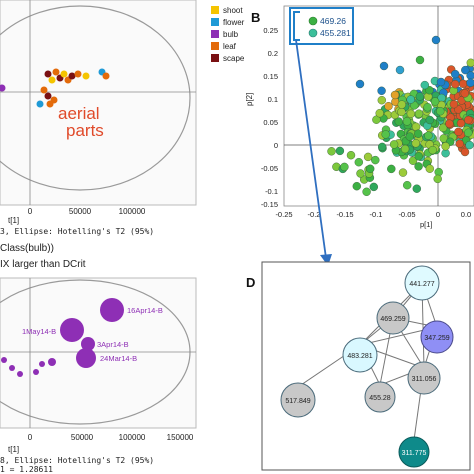  I want to click on mid-text-class: Class(bulb)), so click(27, 248).